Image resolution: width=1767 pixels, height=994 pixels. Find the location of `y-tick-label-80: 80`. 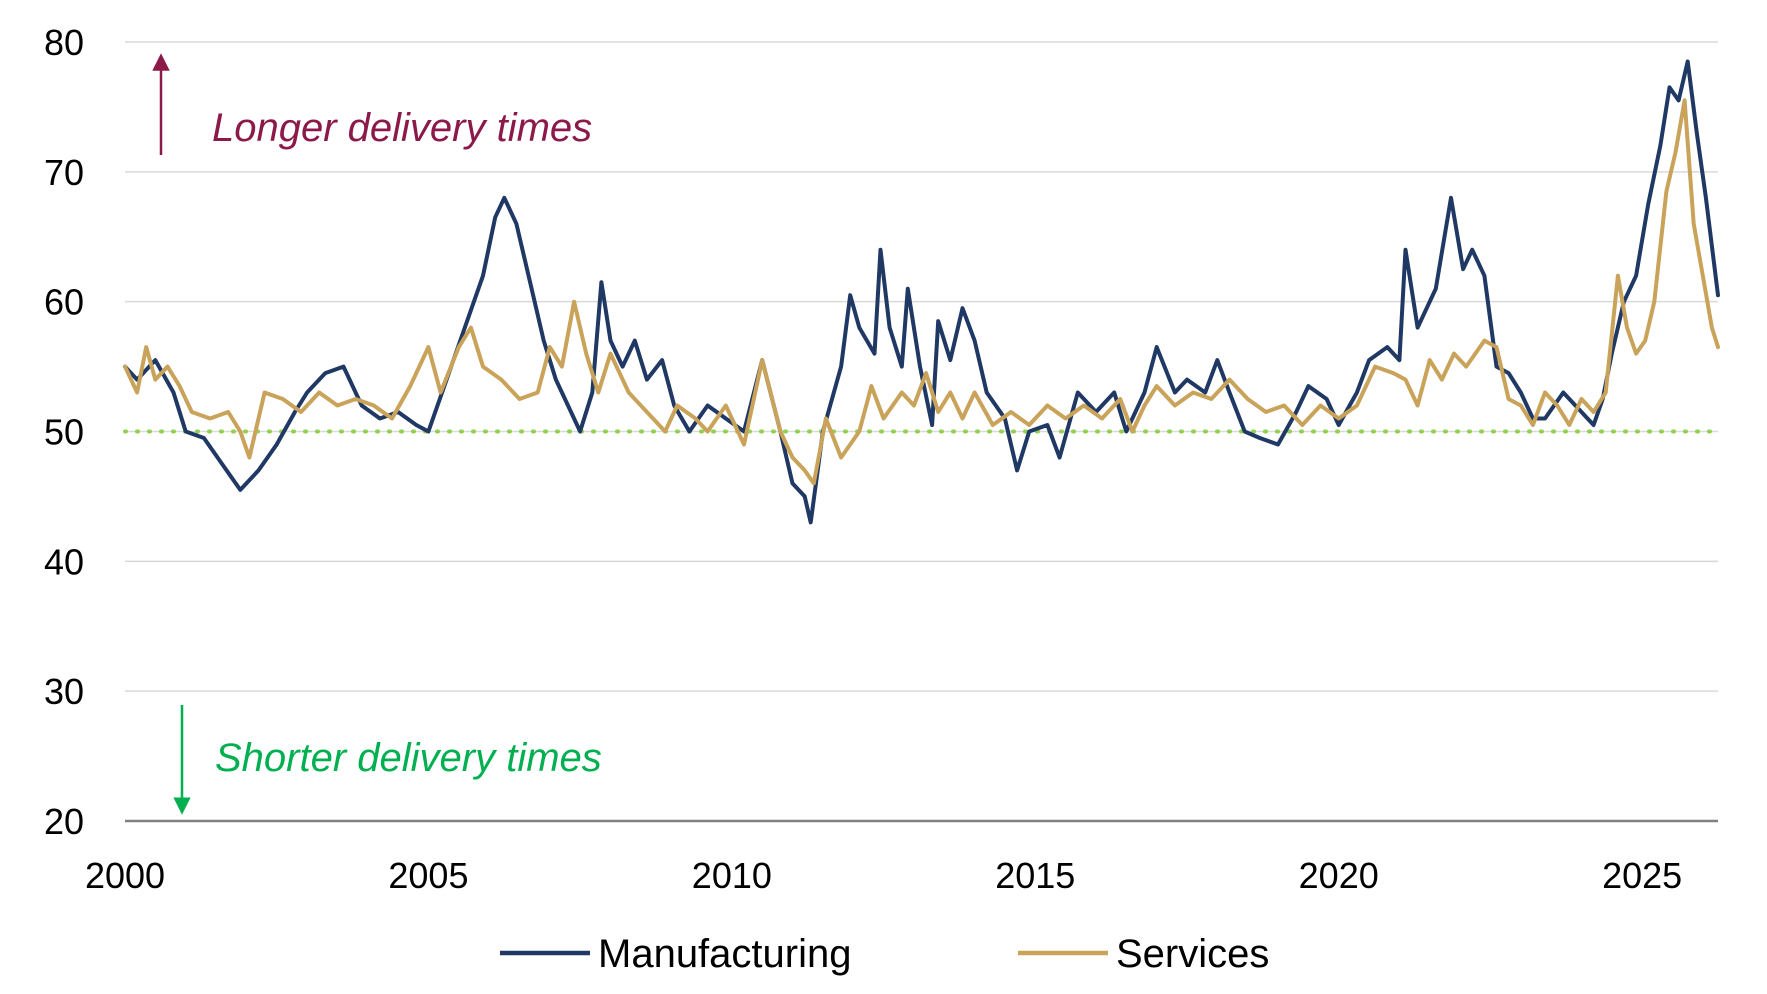

y-tick-label-80: 80 is located at coordinates (64, 42).